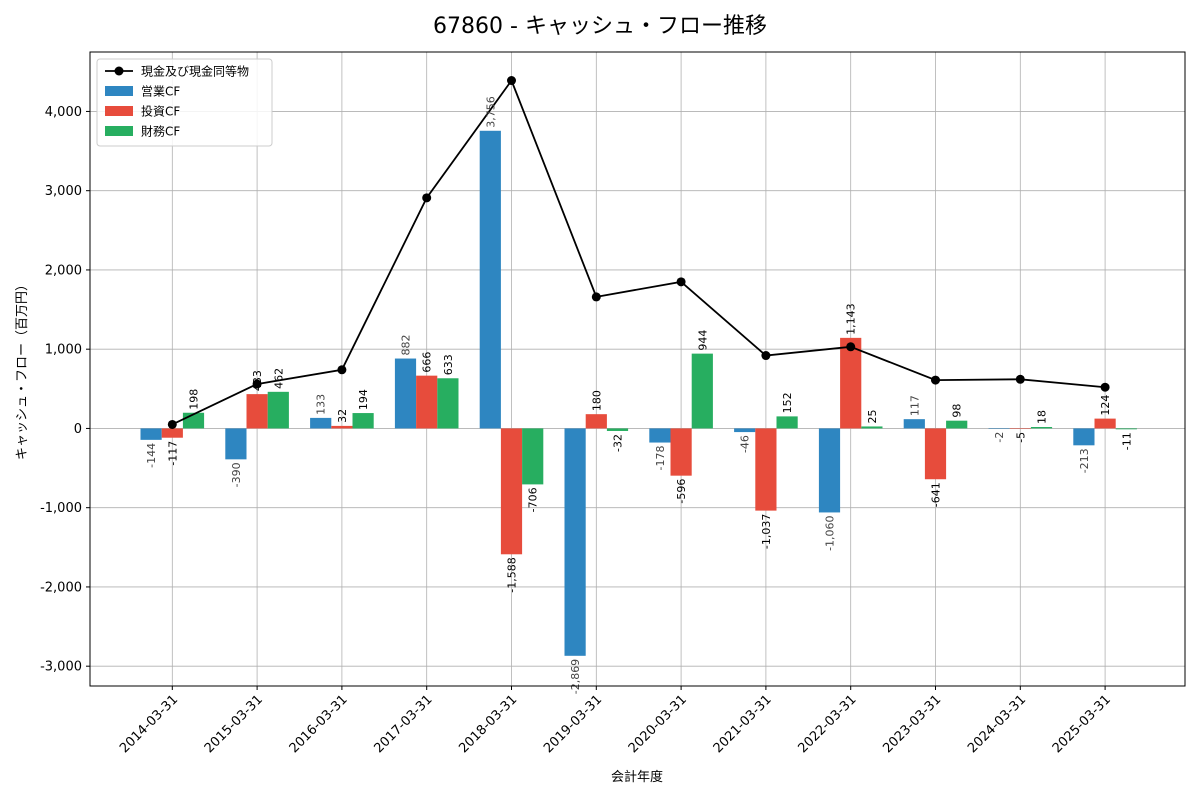 The width and height of the screenshot is (1200, 800). What do you see at coordinates (1042, 417) in the screenshot?
I see `data-label: 18` at bounding box center [1042, 417].